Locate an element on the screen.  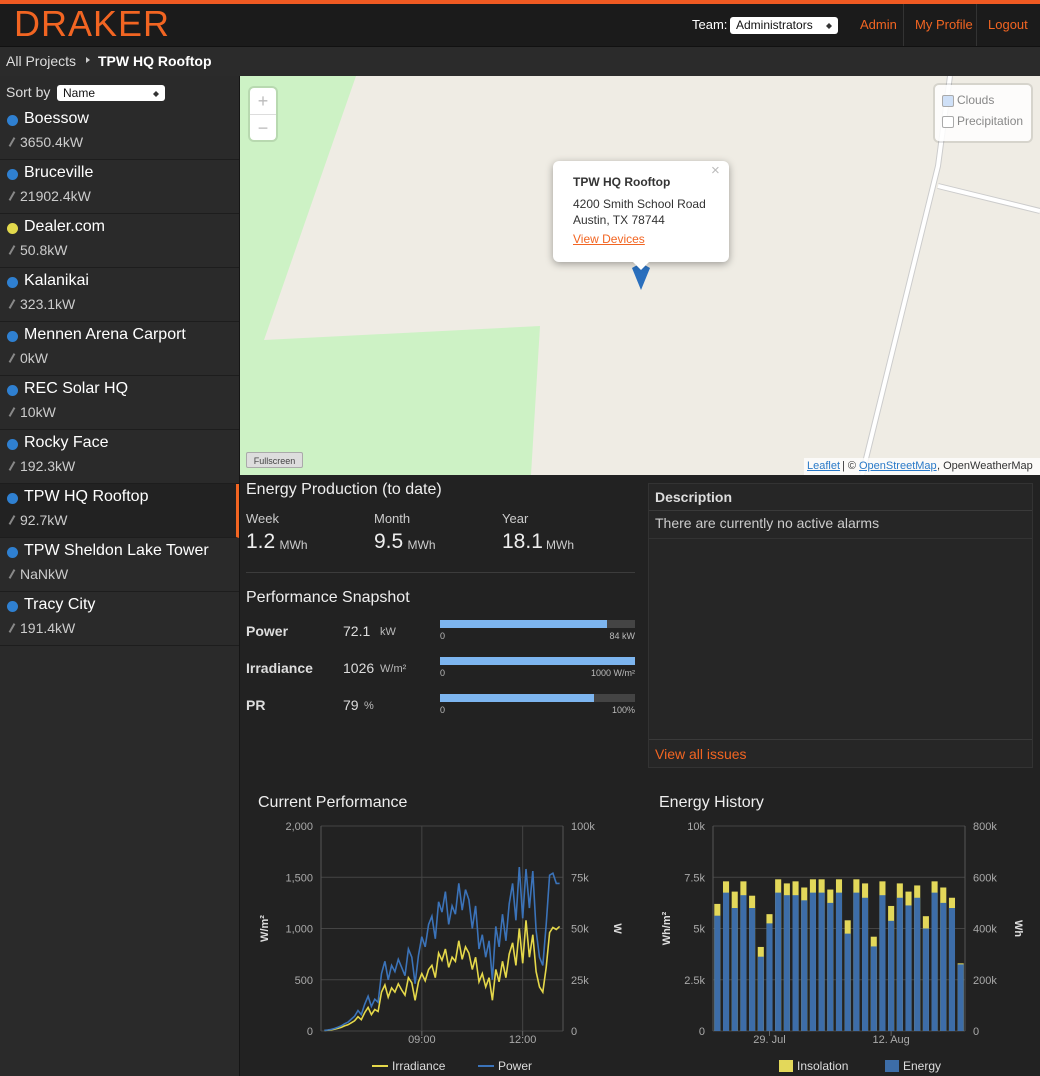
project-name: Bruceville is located at coordinates (59, 172).